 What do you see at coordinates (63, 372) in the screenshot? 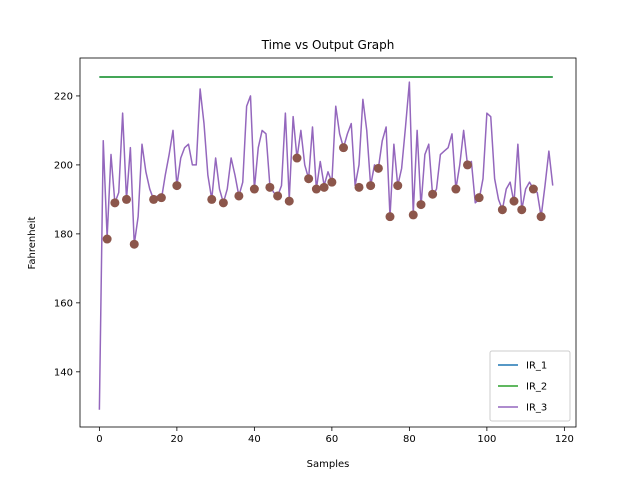
I see `y-tick-label: 140` at bounding box center [63, 372].